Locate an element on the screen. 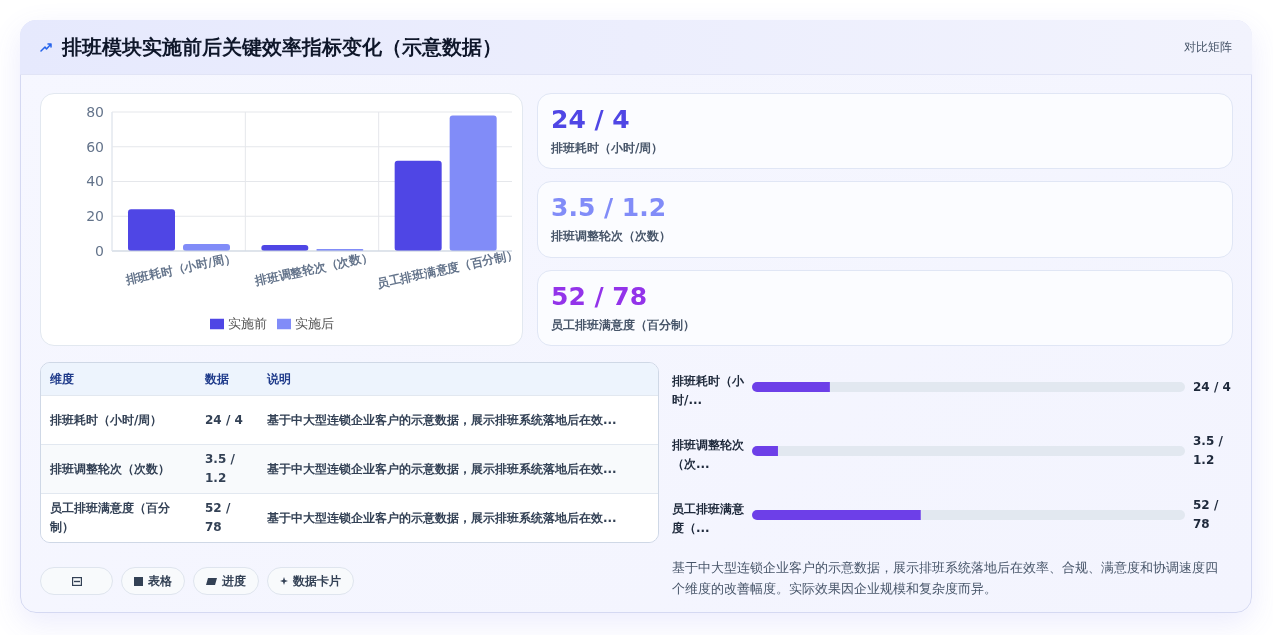 The width and height of the screenshot is (1273, 635). text: 基于中大型连锁企业客户的示意数据，展示排班系统落地后在效率、合规、满意度和协调速度四个维度的改善幅度。实际效果因企业规模和复杂度而异。 is located at coordinates (945, 578).